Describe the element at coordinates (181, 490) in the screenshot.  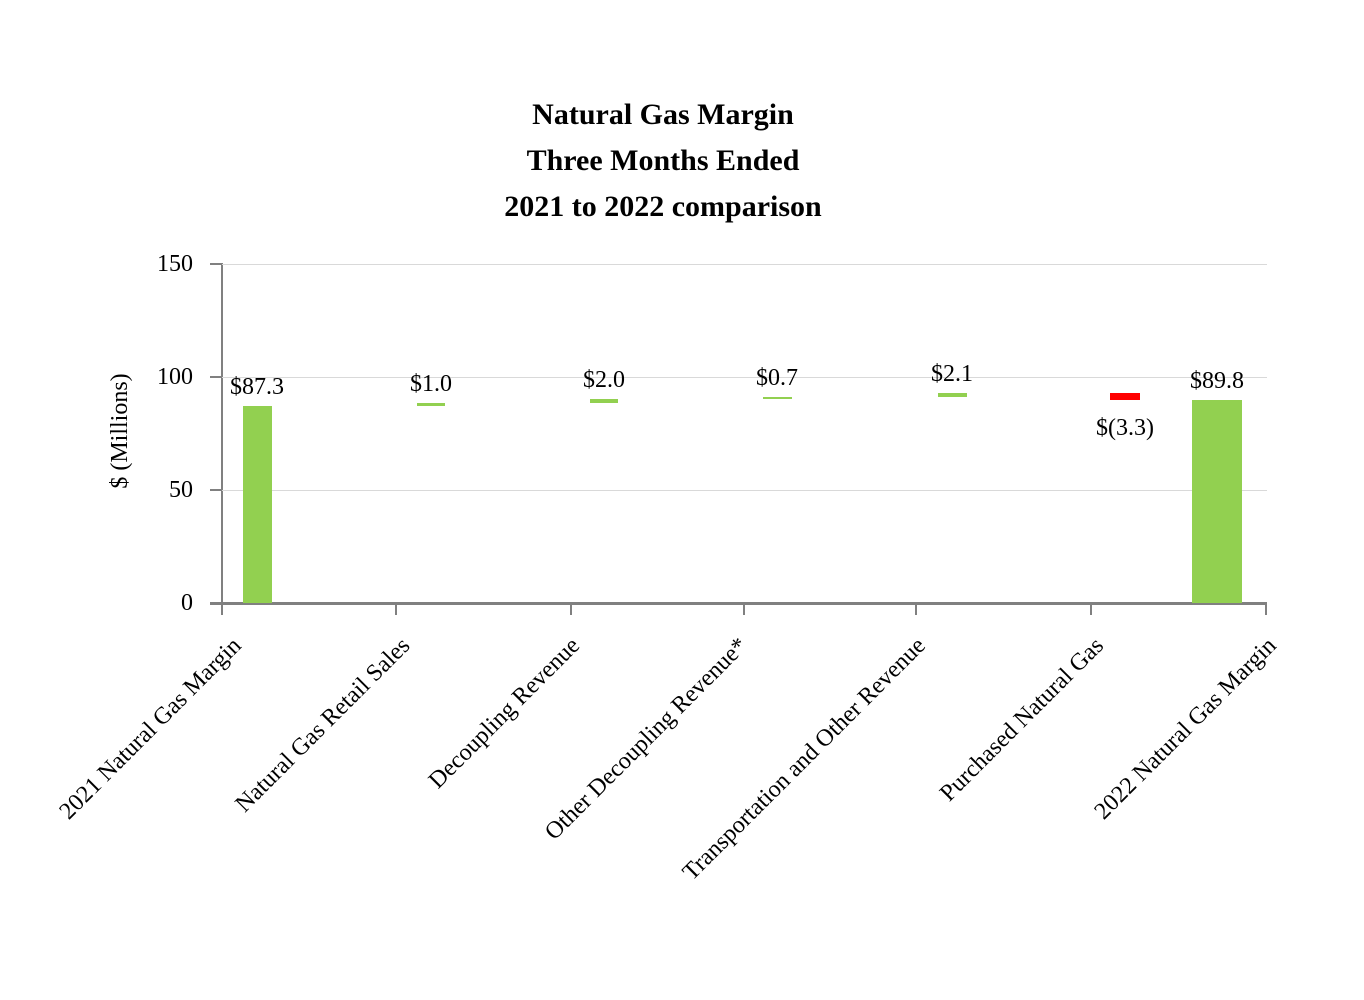
I see `y-tick-label-50: 50` at that location.